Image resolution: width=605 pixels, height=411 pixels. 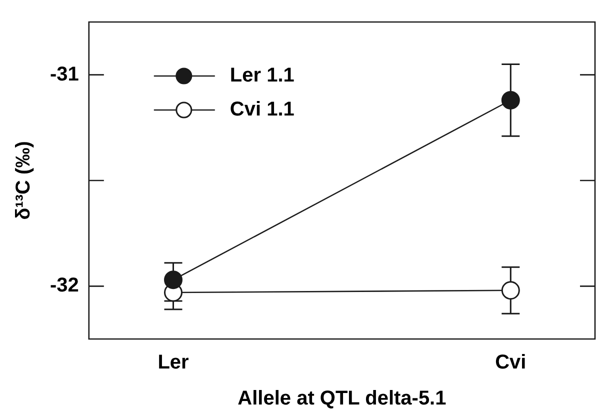 What do you see at coordinates (64, 285) in the screenshot?
I see `y-tick-label: -32` at bounding box center [64, 285].